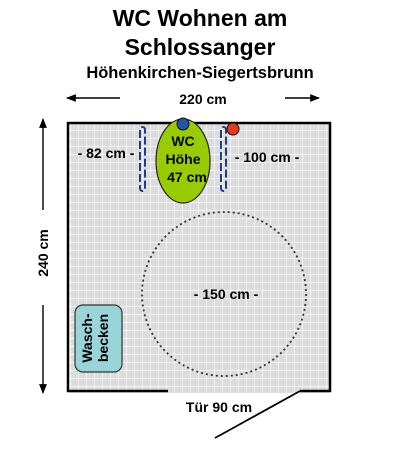  What do you see at coordinates (200, 47) in the screenshot?
I see `title-line-2: Schlossanger` at bounding box center [200, 47].